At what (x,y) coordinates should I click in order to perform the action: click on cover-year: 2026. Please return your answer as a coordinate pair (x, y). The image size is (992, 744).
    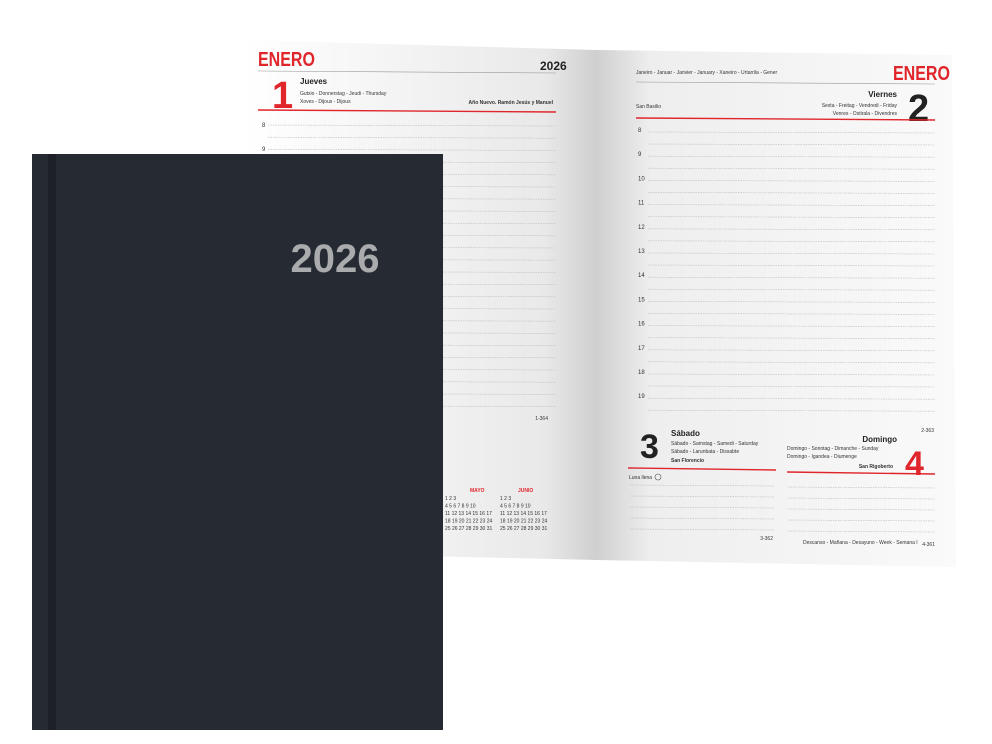
    Looking at the image, I should click on (335, 259).